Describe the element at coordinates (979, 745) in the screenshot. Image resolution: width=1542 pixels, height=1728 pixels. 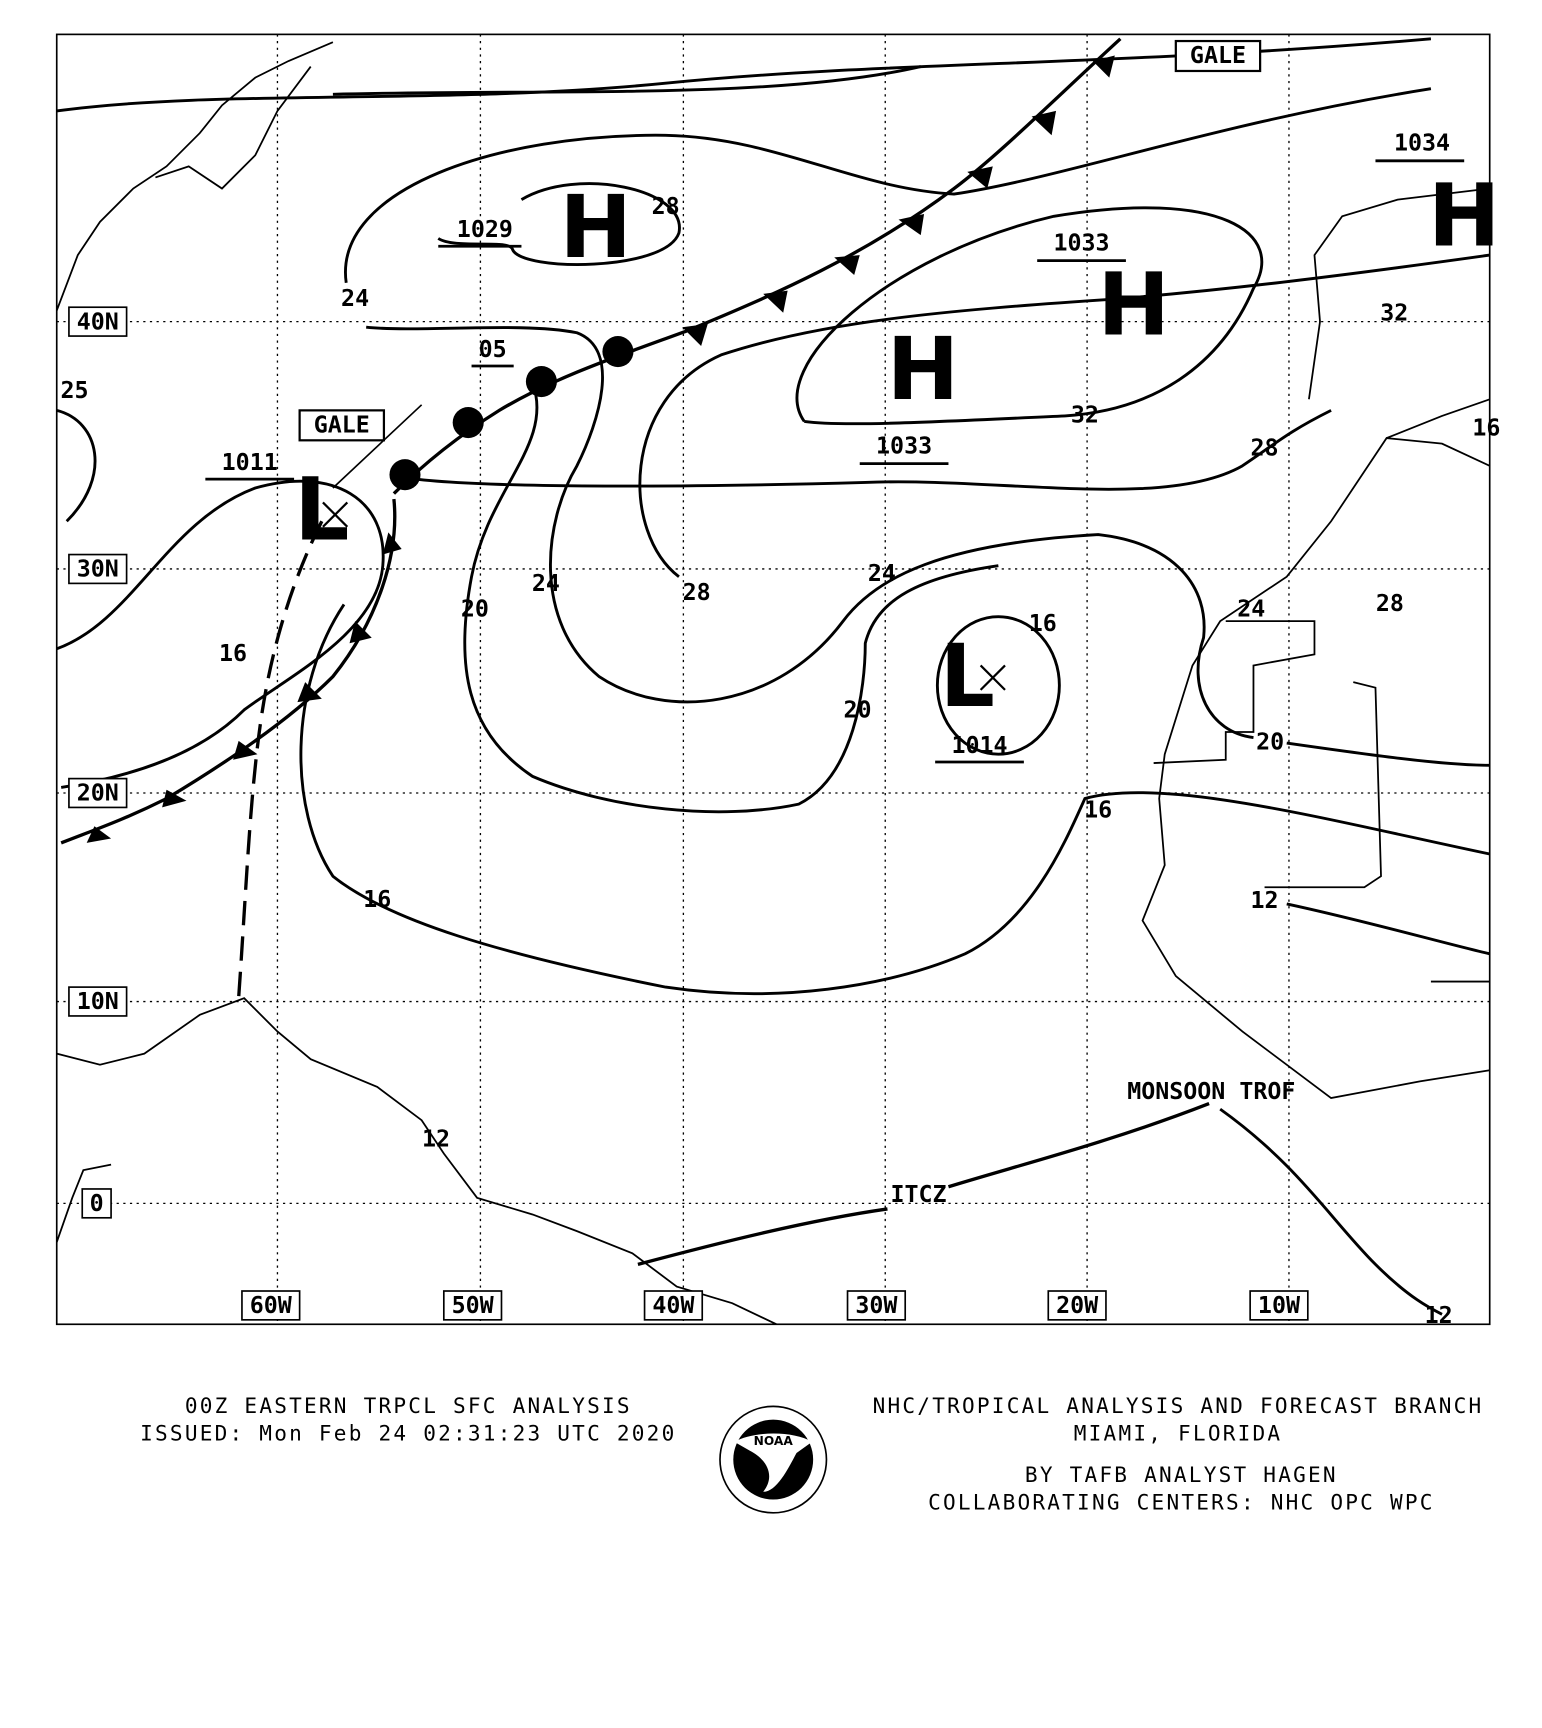
I see `svg-text: 1014` at that location.